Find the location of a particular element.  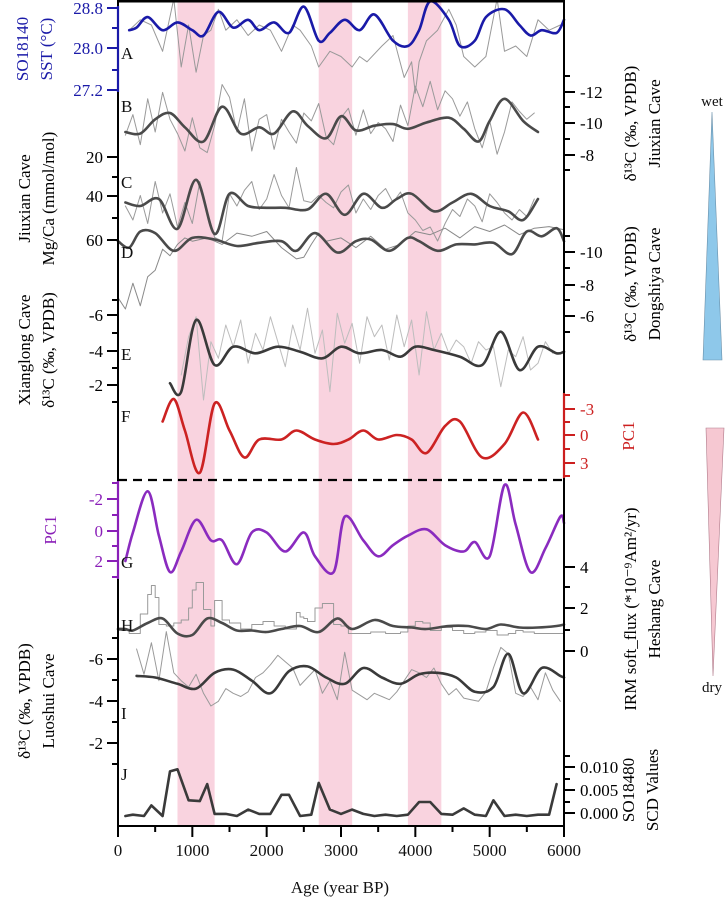

x-axis-title: Age (year BP) is located at coordinates (340, 887).